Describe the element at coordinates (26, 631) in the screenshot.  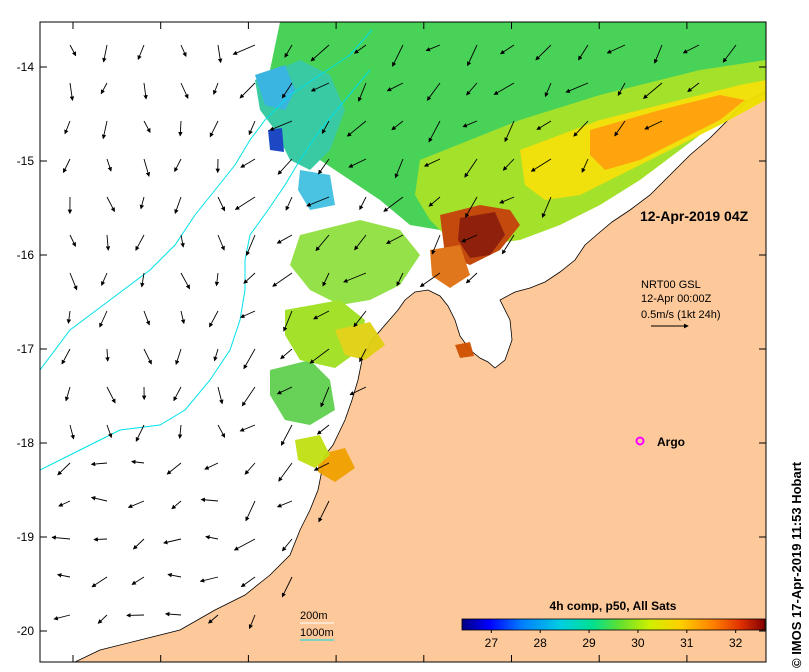
I see `lat-tick-label: -20` at that location.